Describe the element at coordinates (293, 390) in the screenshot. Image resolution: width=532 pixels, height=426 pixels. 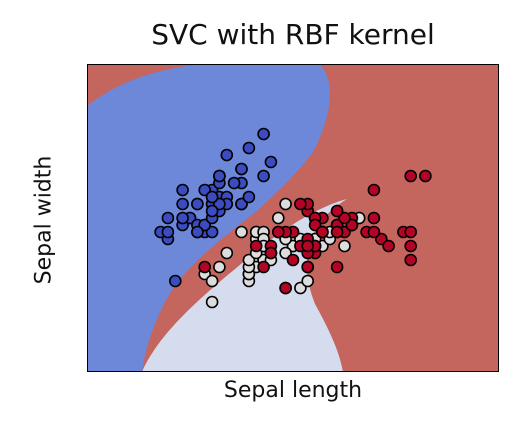
I see `x-axis-label: Sepal length` at that location.